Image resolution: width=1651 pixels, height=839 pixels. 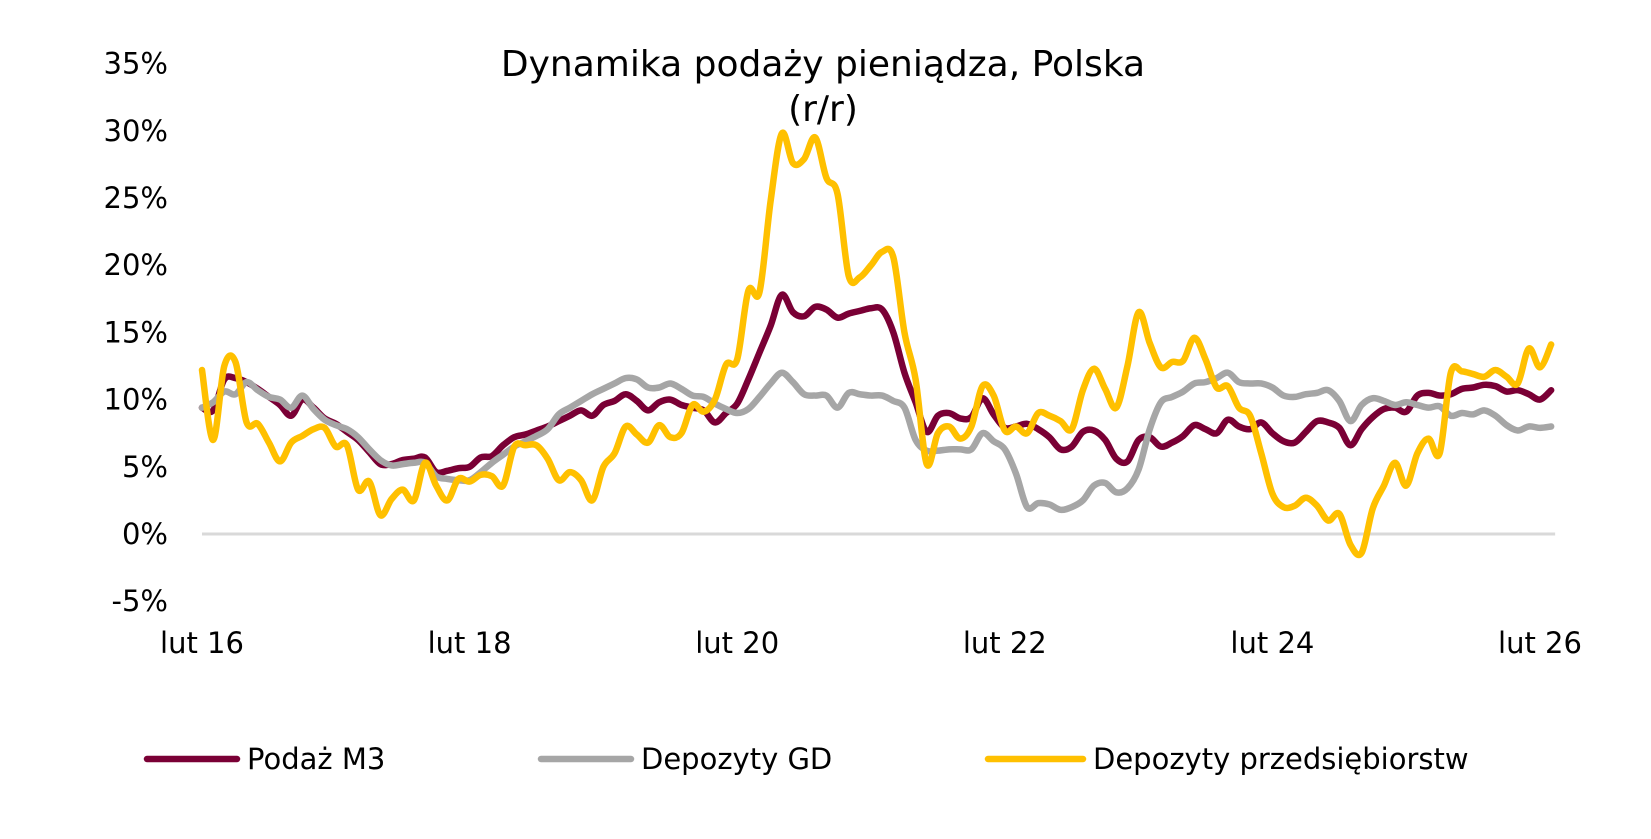 I want to click on x-axis-tick-labels: lut 16 lut 18 lut 20 lut 22 lut 24 lut 26, so click(x=871, y=643).